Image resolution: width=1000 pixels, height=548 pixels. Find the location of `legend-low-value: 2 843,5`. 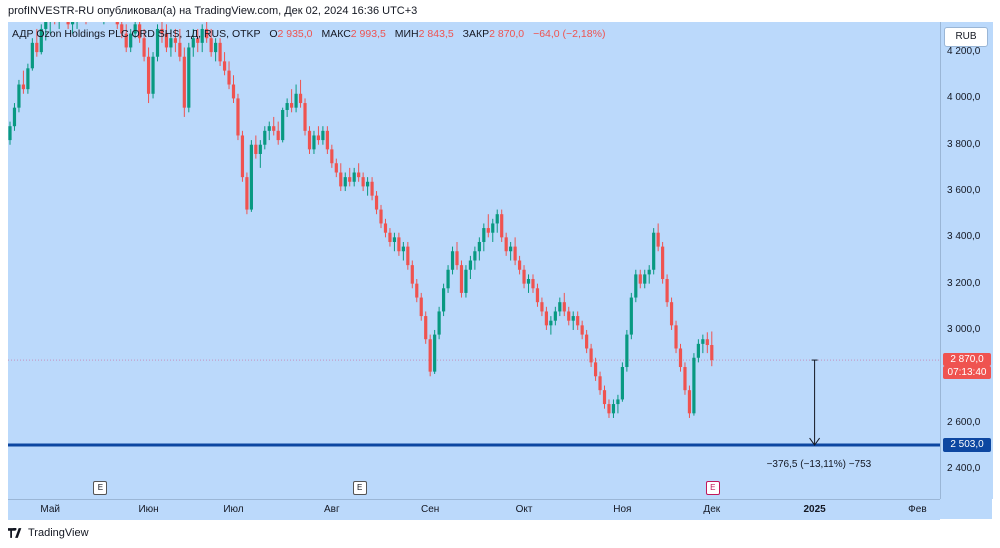

legend-low-value: 2 843,5 is located at coordinates (436, 34).